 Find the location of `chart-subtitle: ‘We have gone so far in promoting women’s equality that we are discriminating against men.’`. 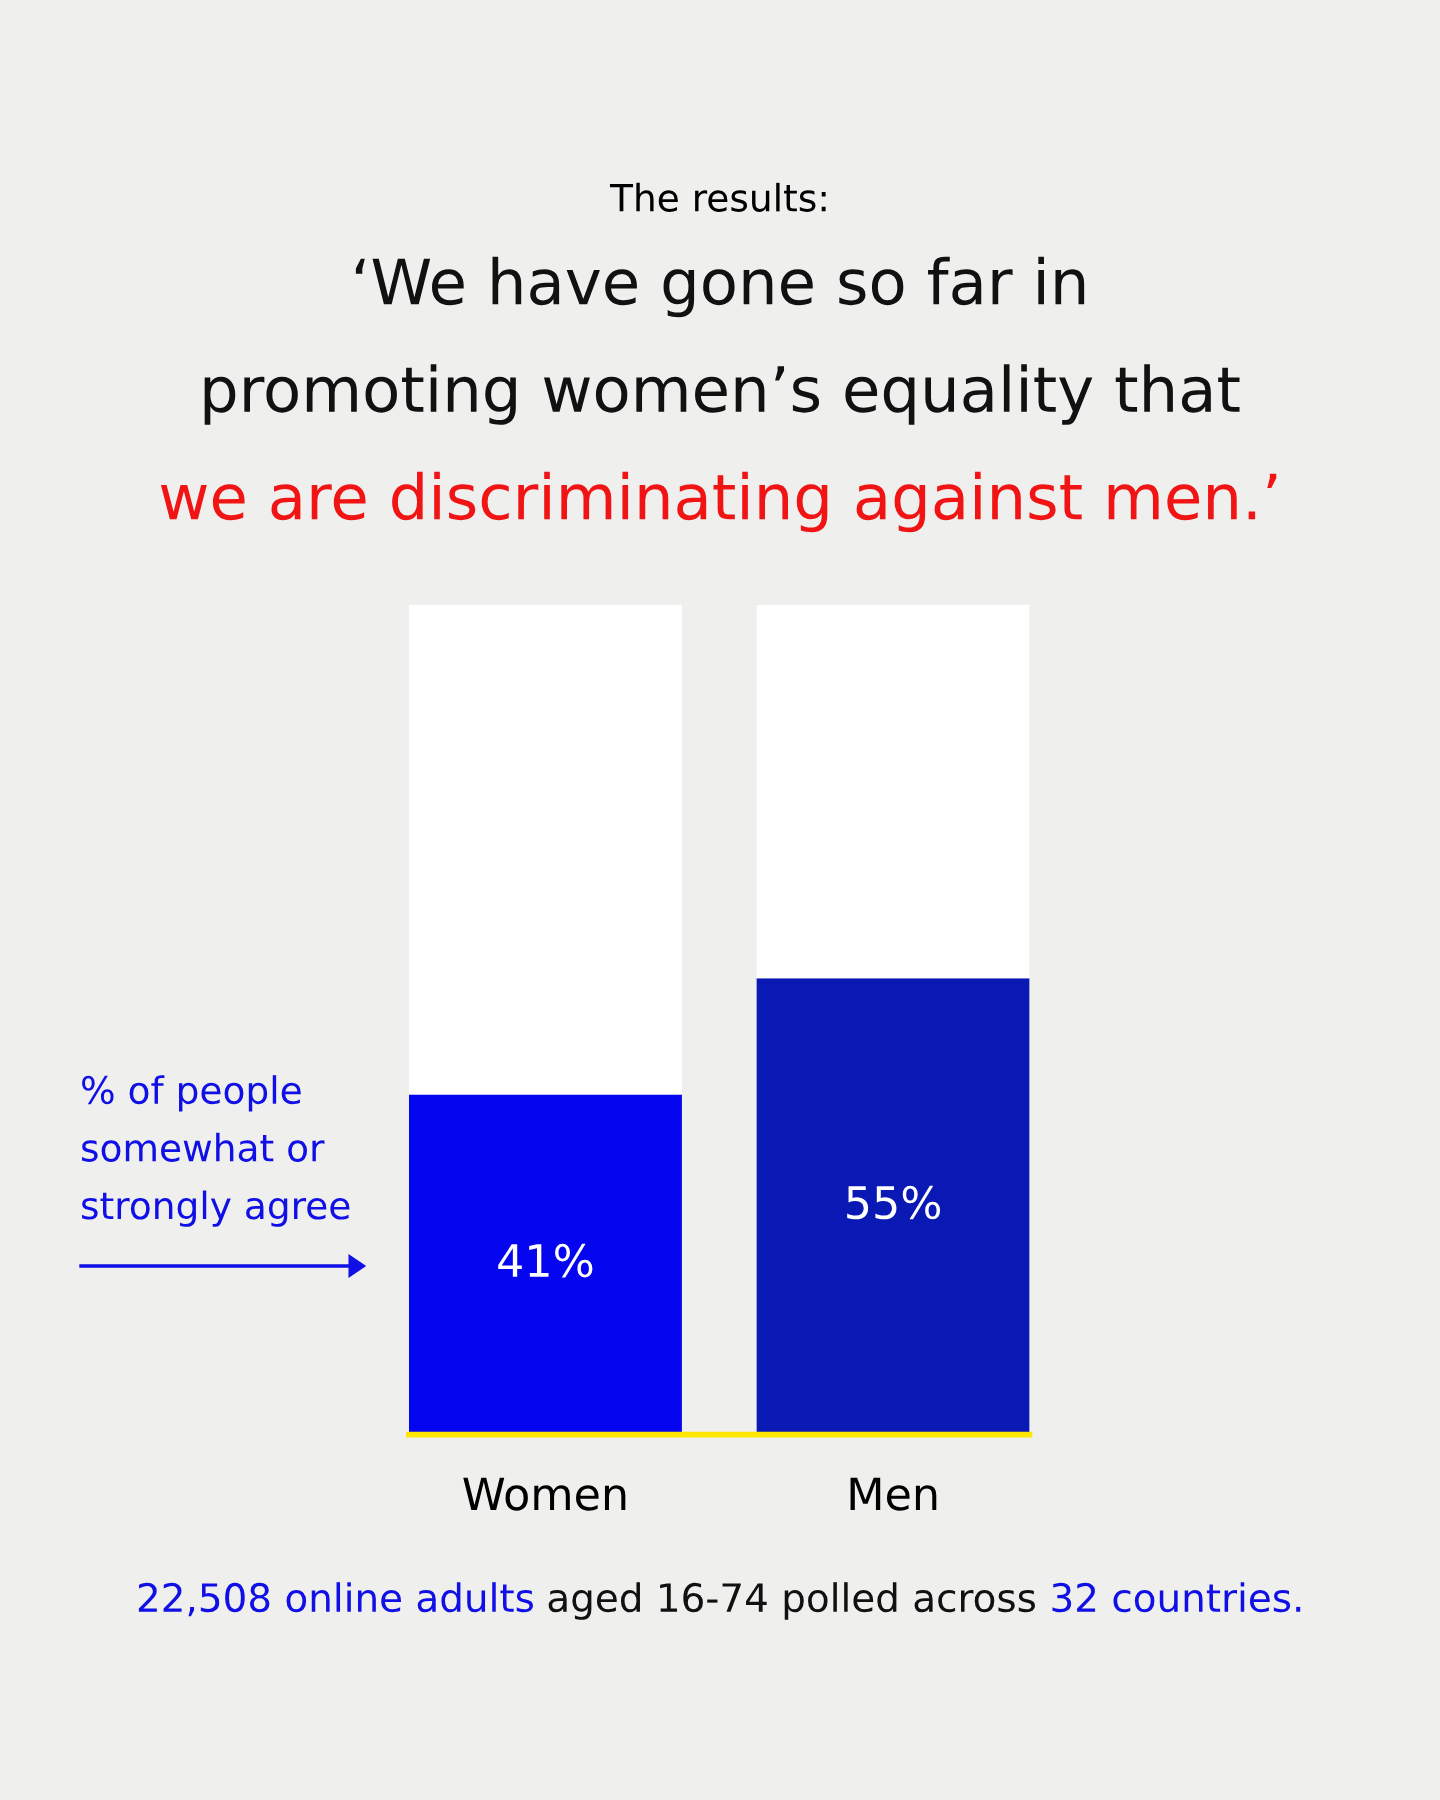

chart-subtitle: ‘We have gone so far in promoting women’s equality that we are discriminating against men.’ is located at coordinates (718, 394).